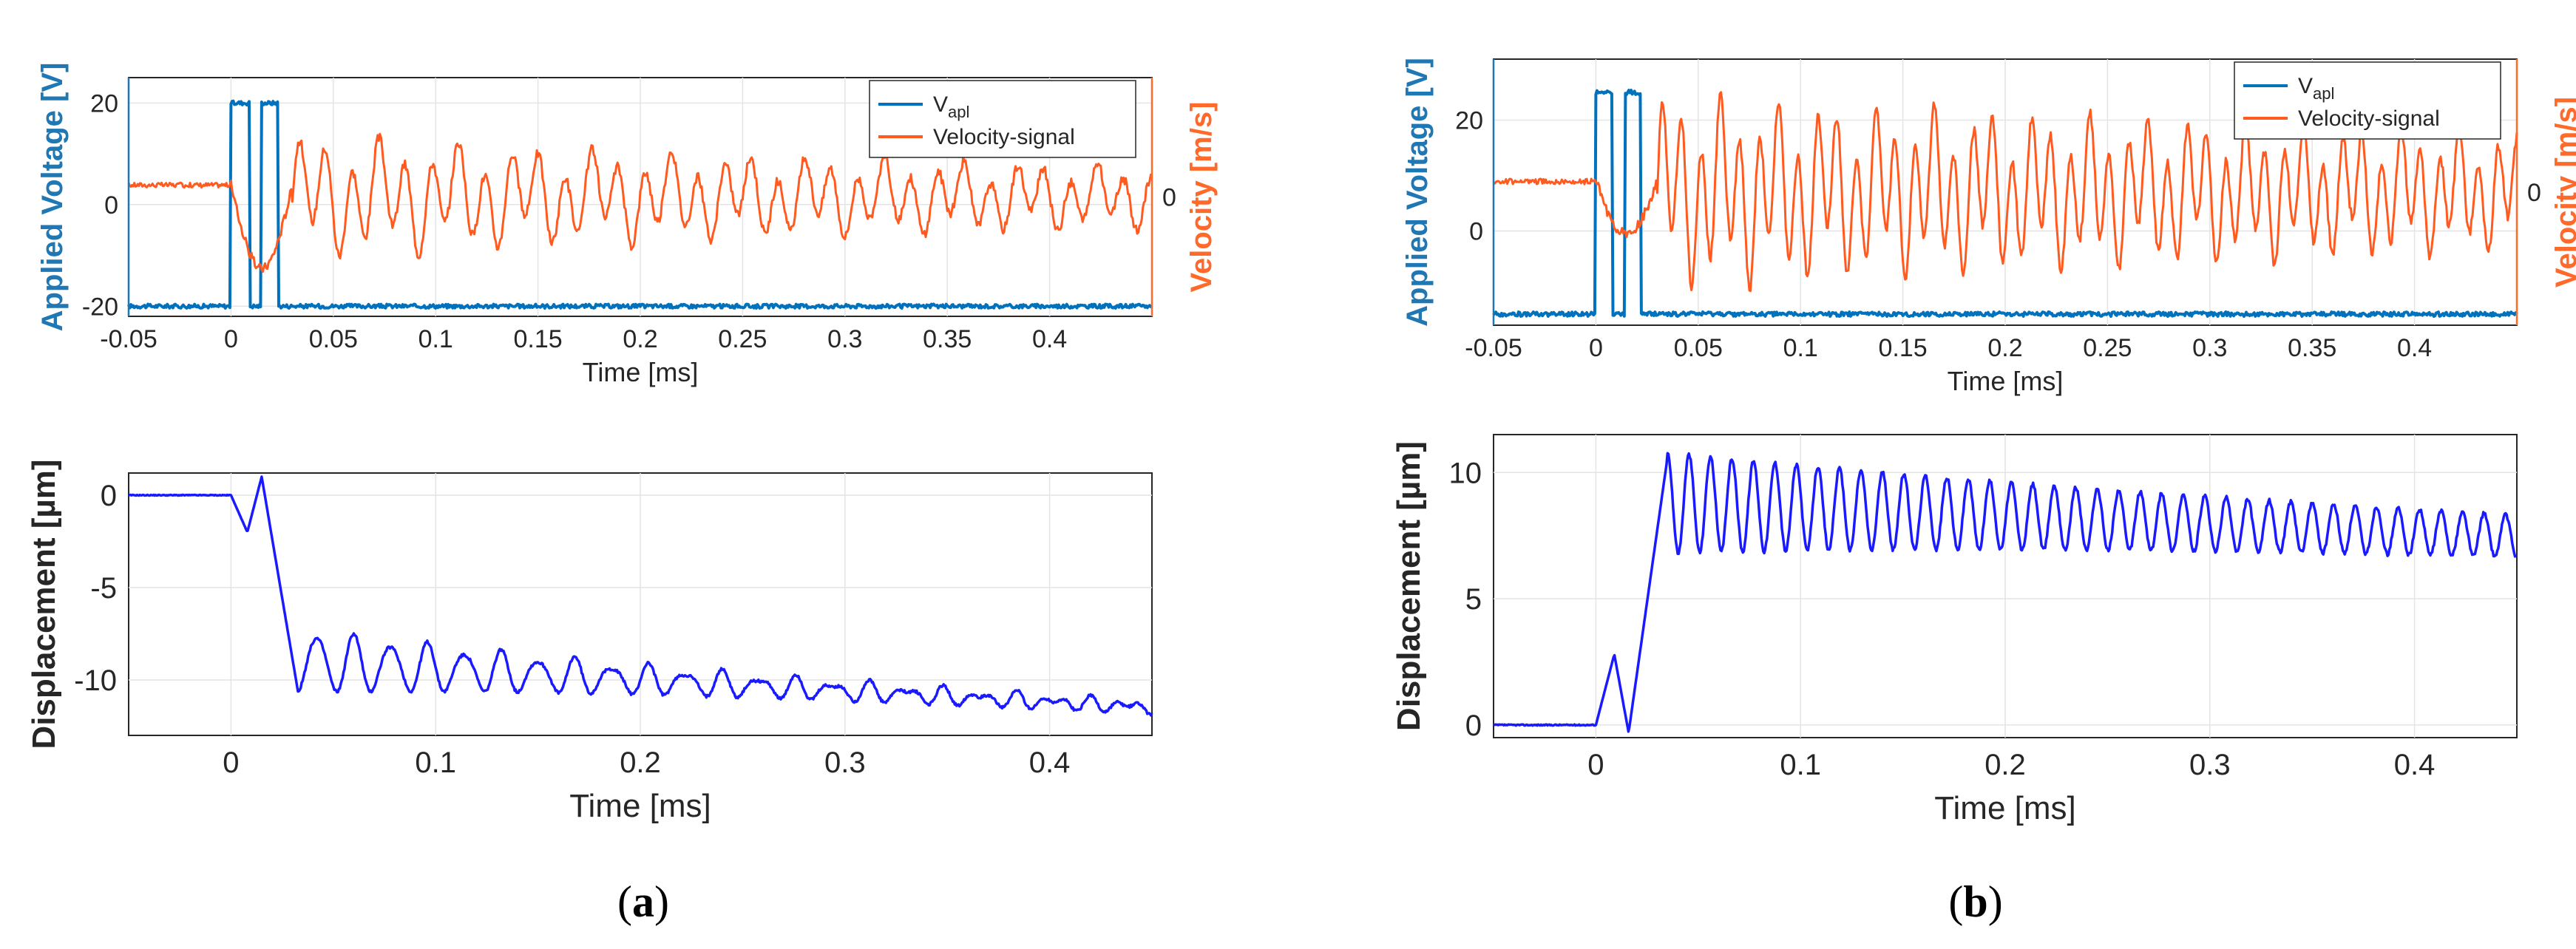  Describe the element at coordinates (1903, 348) in the screenshot. I see `panel-b-top-xtick-label: 0.15` at that location.